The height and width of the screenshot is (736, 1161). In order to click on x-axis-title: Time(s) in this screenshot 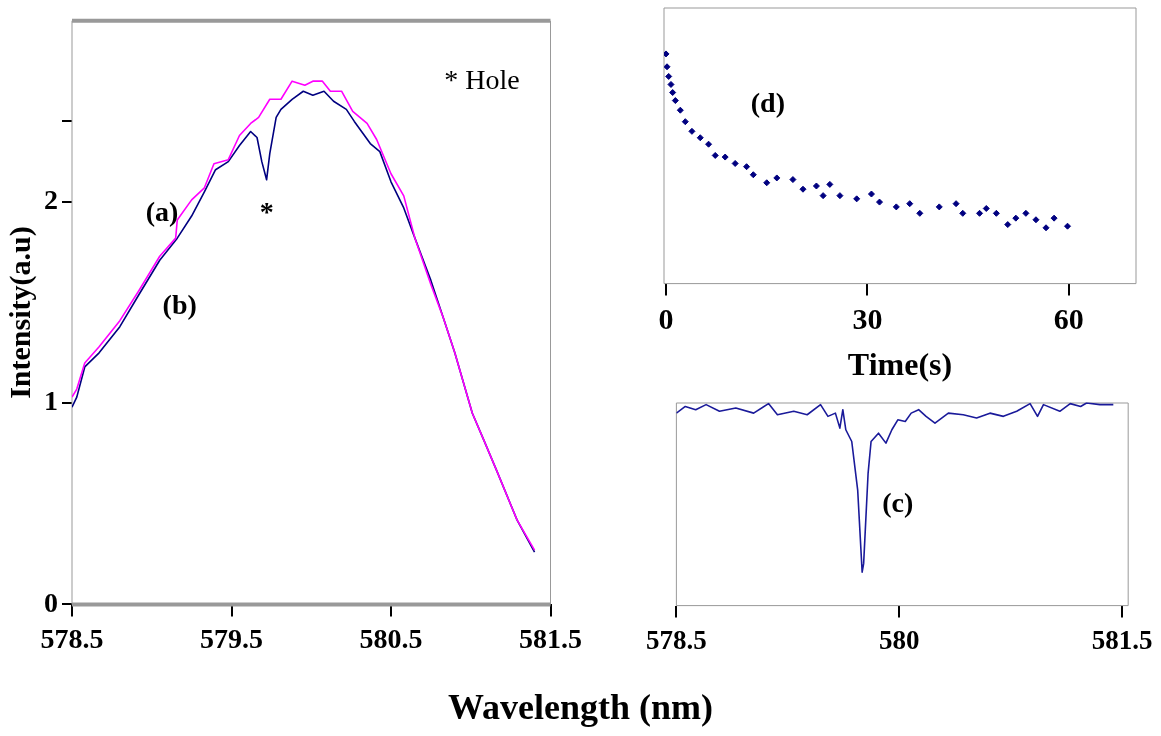, I will do `click(900, 364)`.